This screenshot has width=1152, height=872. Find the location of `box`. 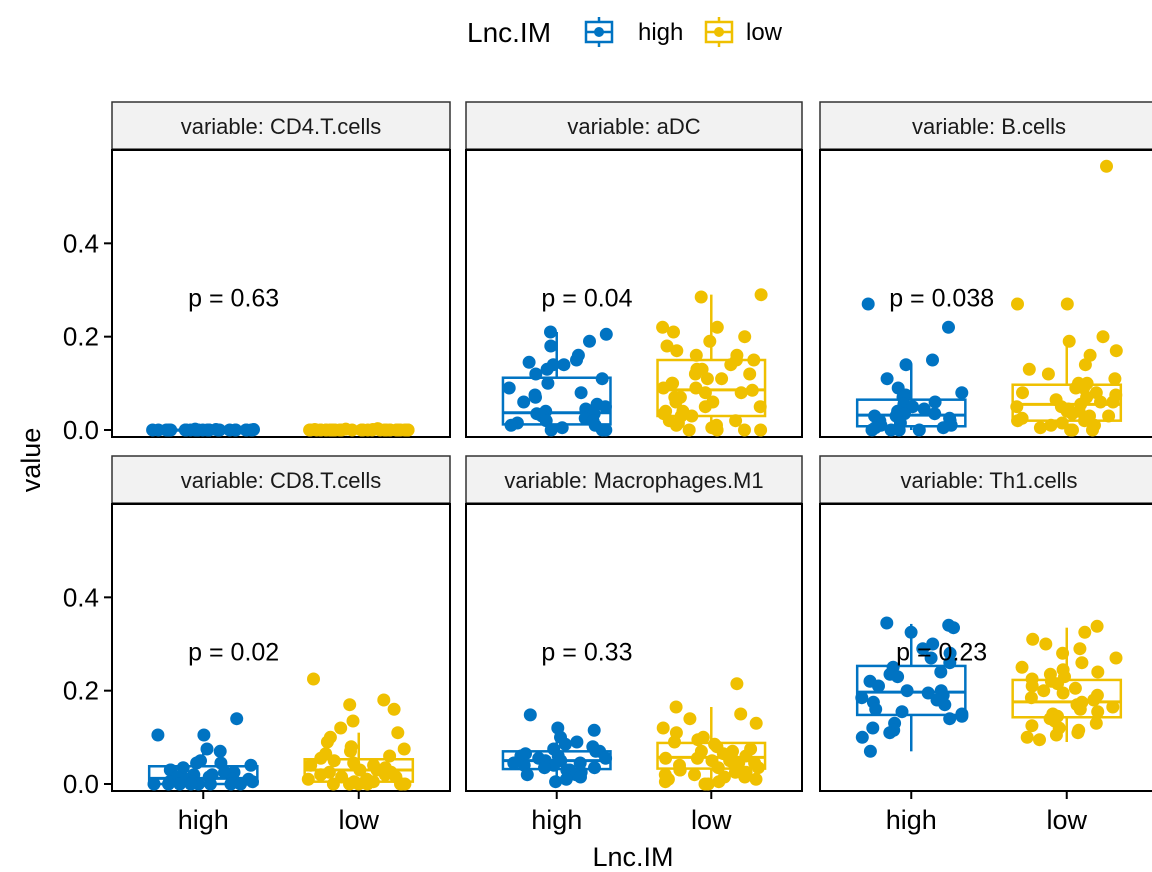

box is located at coordinates (911, 690).